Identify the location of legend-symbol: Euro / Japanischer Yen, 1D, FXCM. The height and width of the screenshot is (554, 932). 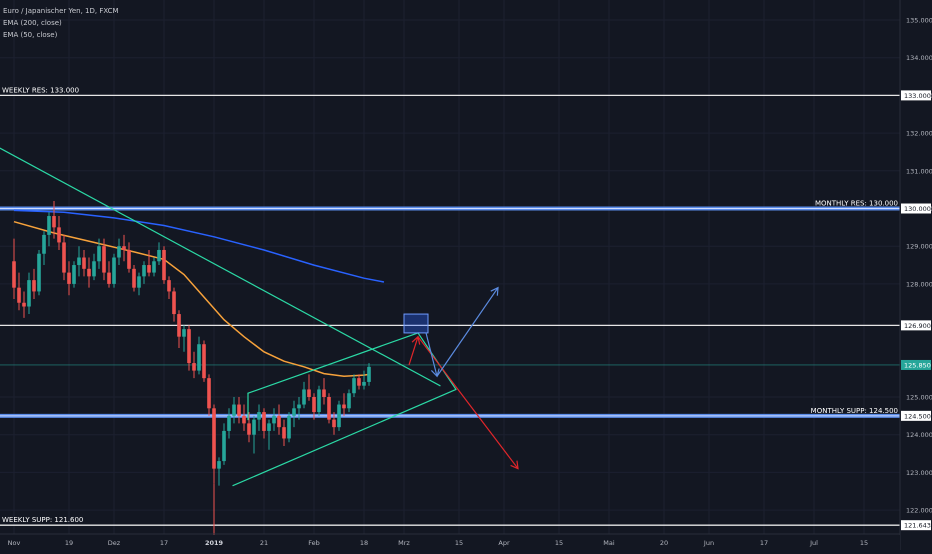
(61, 11).